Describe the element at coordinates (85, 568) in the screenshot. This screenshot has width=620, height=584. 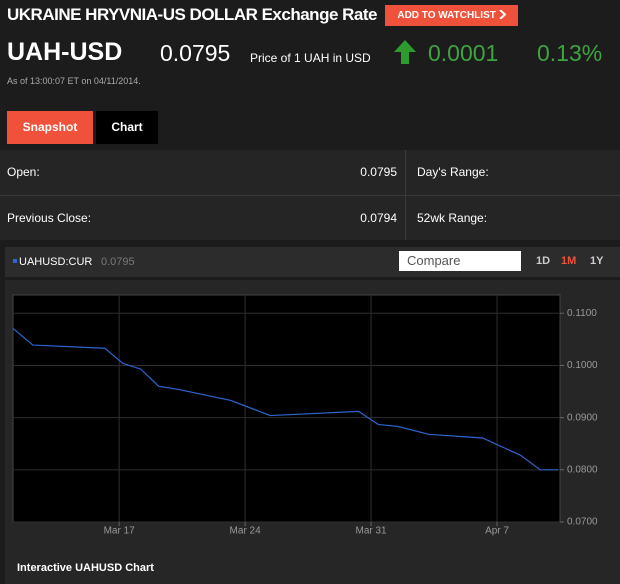
I see `footer: Interactive UAHUSD Chart` at that location.